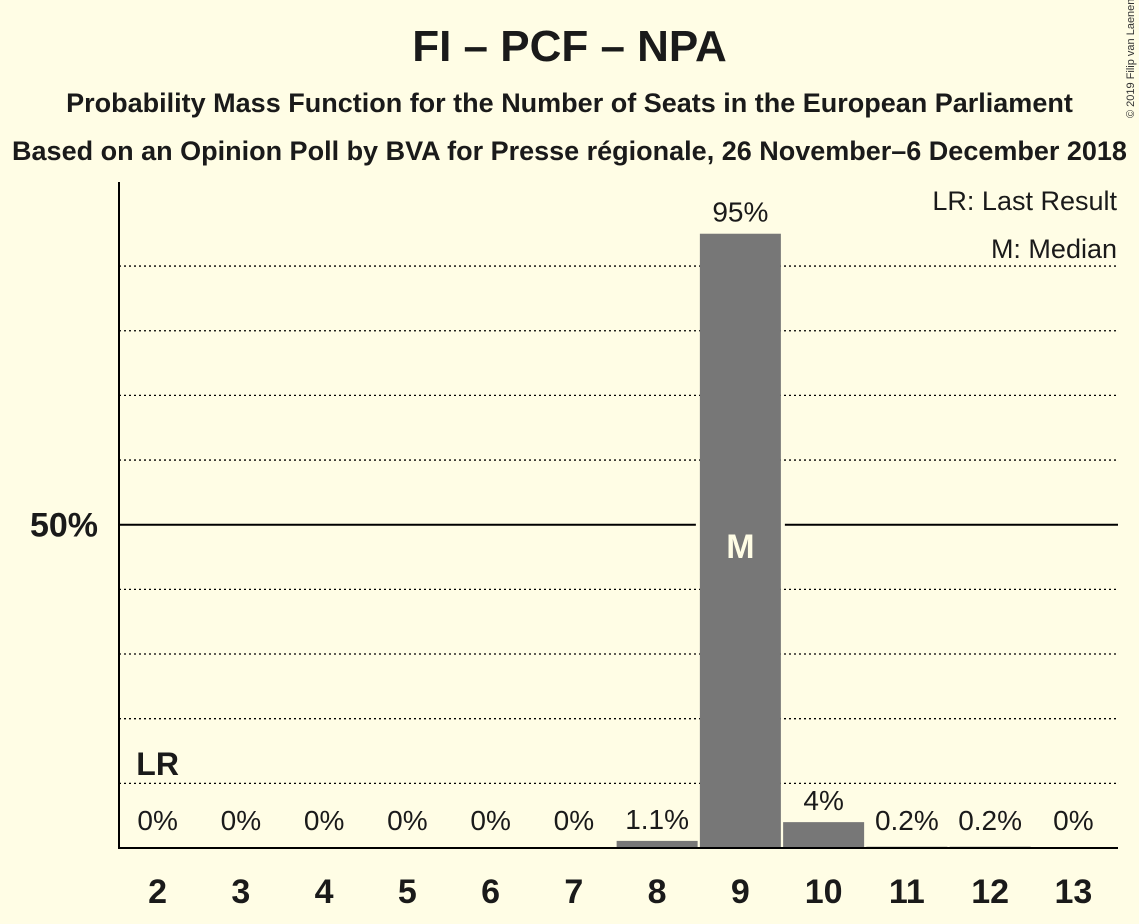  I want to click on legend-entry: M: Median, so click(1054, 249).